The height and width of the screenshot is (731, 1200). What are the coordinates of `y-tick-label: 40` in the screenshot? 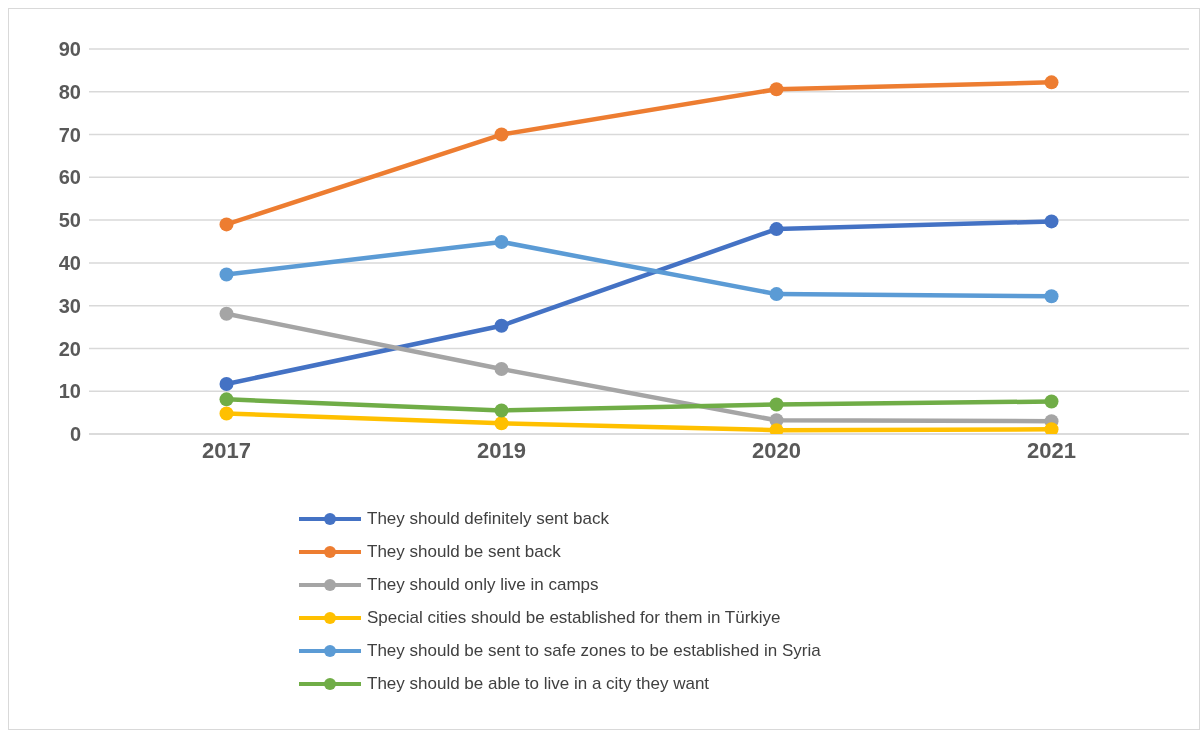 It's located at (69, 262).